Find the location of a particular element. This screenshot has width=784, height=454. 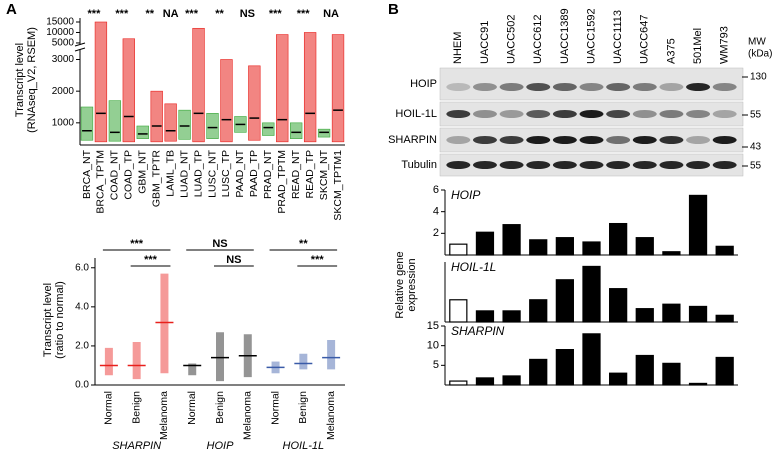

y-axis-label: (ratio to normal) is located at coordinates (60, 320).